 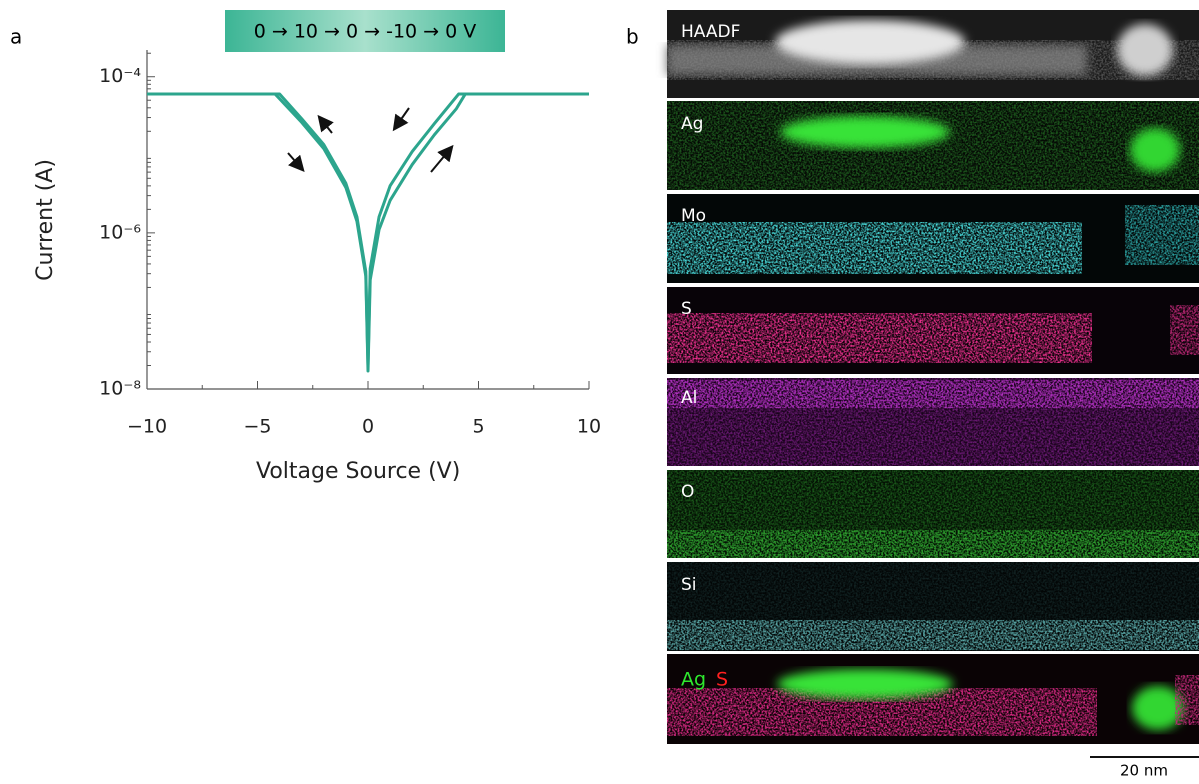 I want to click on x-tick-label: −5, so click(x=257, y=427).